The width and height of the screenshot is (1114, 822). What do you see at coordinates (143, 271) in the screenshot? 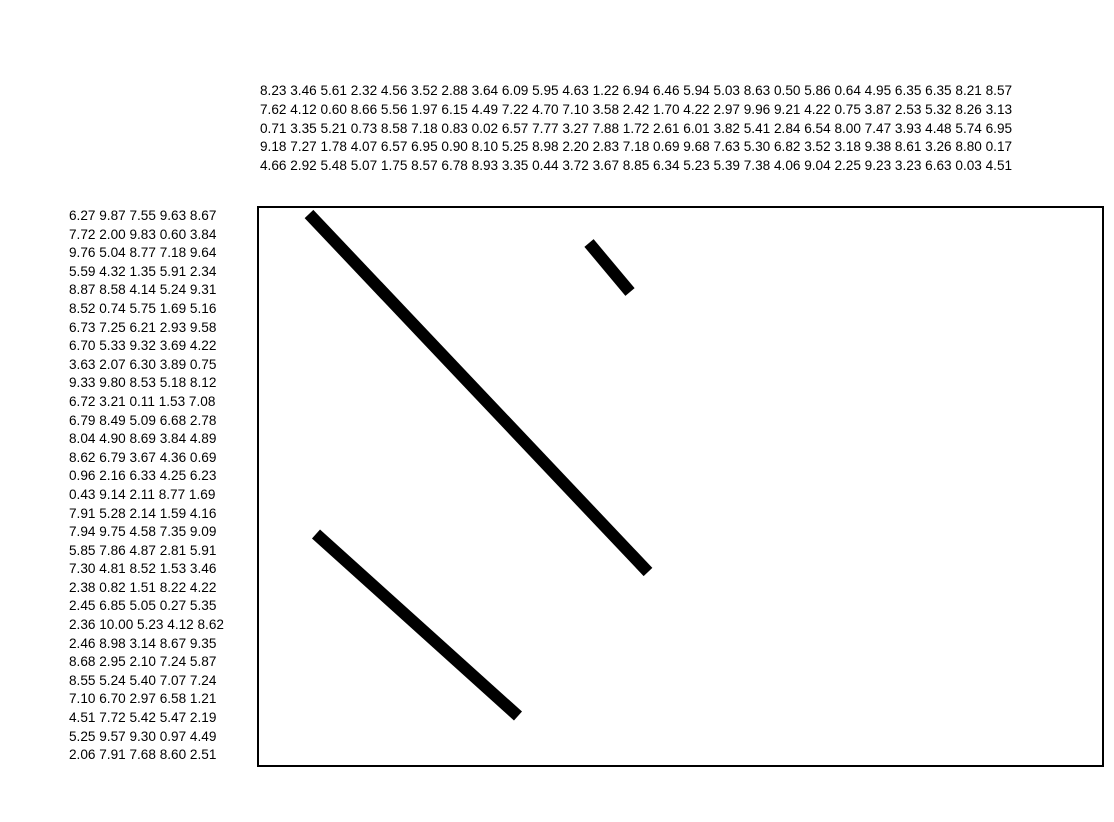
I see `row-clue: 5.59 4.32 1.35 5.91 2.34` at bounding box center [143, 271].